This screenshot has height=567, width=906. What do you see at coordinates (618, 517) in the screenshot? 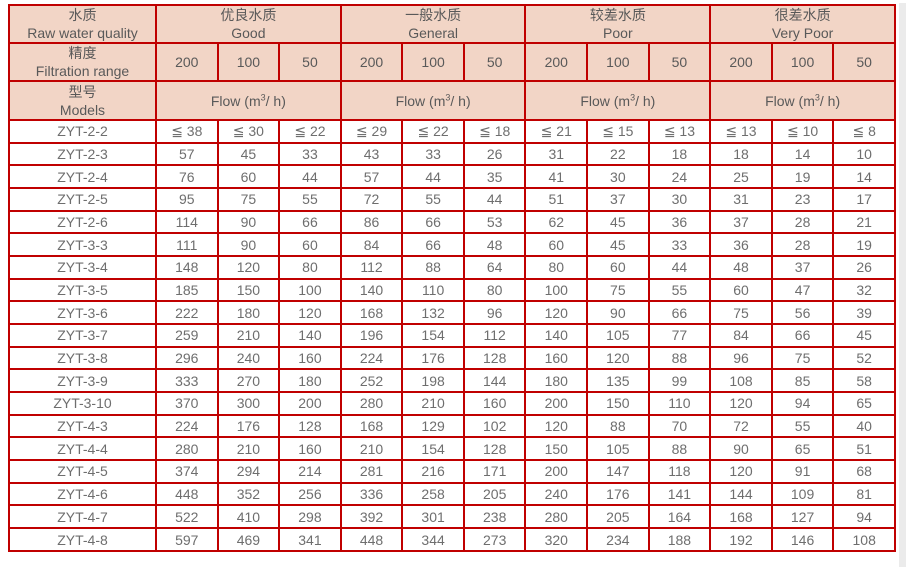
I see `flow-value-cell: 205` at bounding box center [618, 517].